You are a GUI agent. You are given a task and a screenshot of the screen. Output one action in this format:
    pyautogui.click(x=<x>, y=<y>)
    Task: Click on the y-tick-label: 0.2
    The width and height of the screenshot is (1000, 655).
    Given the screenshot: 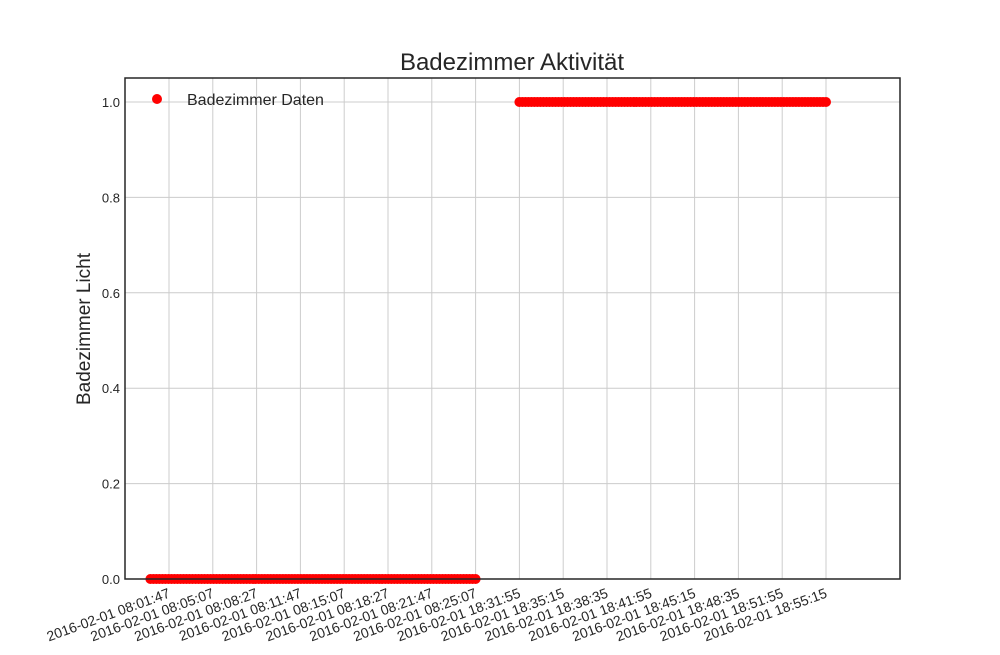 What is the action you would take?
    pyautogui.click(x=111, y=484)
    